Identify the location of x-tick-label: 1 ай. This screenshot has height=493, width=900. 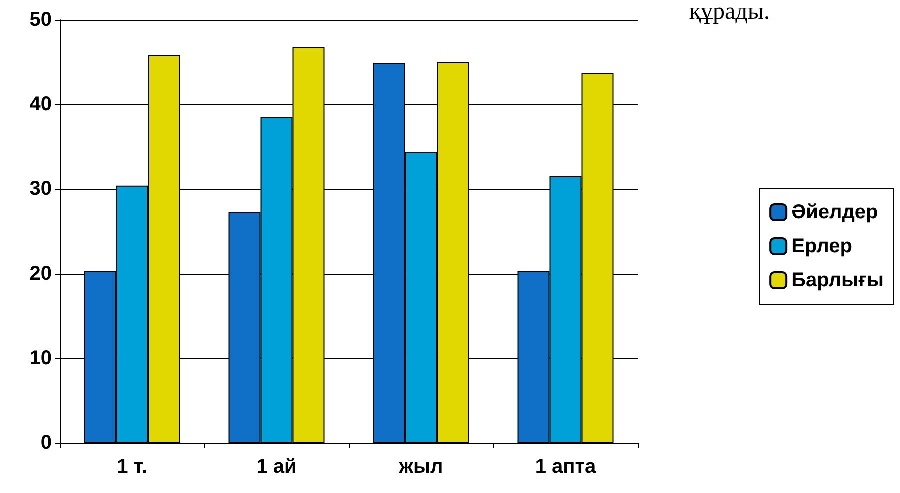
(276, 467).